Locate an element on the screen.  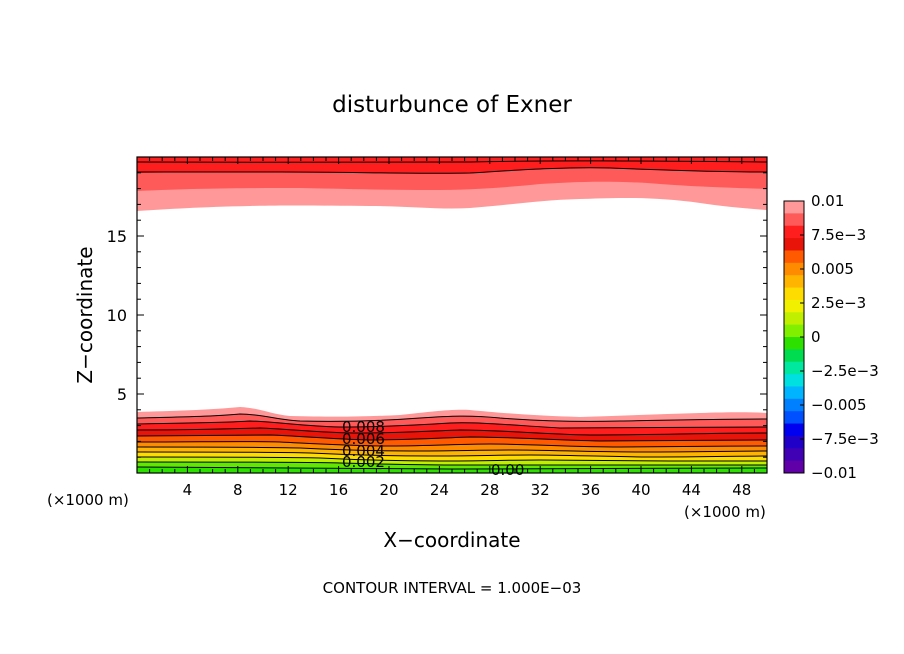
colorbar-tick-label: 0.01 is located at coordinates (827, 201).